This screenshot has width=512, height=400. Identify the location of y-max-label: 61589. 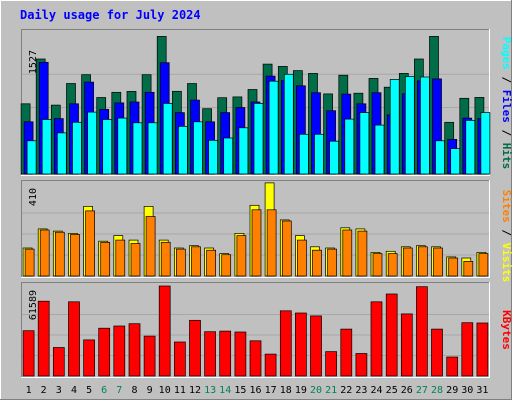
(33, 305).